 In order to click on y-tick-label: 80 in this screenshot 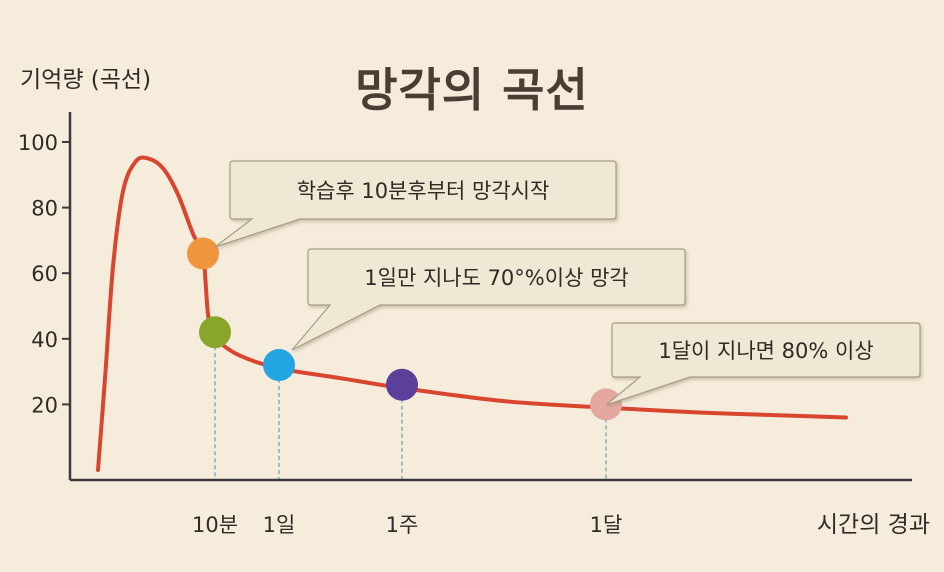, I will do `click(44, 209)`.